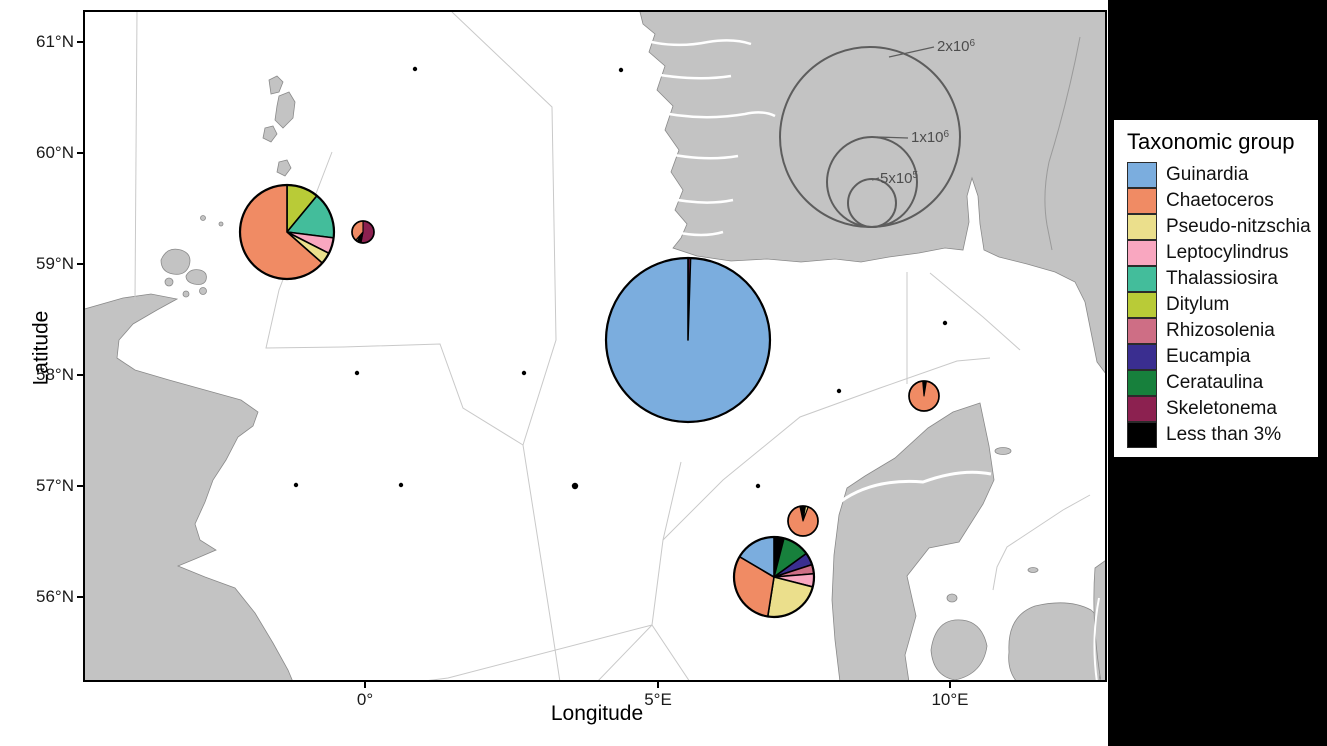 The width and height of the screenshot is (1327, 746). I want to click on legend-item-pseudo-nitzschia: Pseudo-nitzschia, so click(1222, 227).